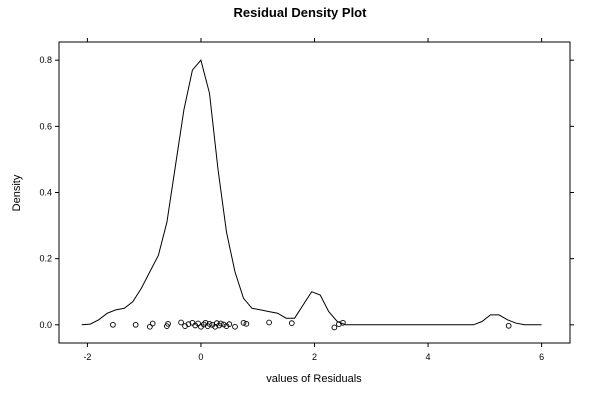 The width and height of the screenshot is (600, 405). I want to click on chart-title: Residual Density Plot, so click(301, 12).